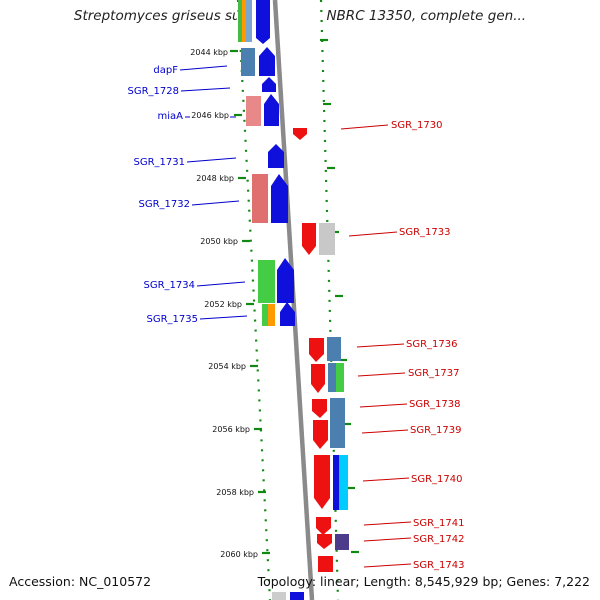 The image size is (600, 600). What do you see at coordinates (160, 162) in the screenshot?
I see `gene-label-sgr-1731: SGR_1731` at bounding box center [160, 162].